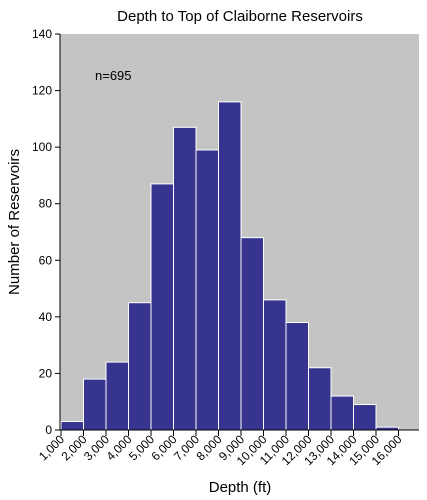 Image resolution: width=427 pixels, height=500 pixels. I want to click on x-axis-title: Depth (ft), so click(240, 487).